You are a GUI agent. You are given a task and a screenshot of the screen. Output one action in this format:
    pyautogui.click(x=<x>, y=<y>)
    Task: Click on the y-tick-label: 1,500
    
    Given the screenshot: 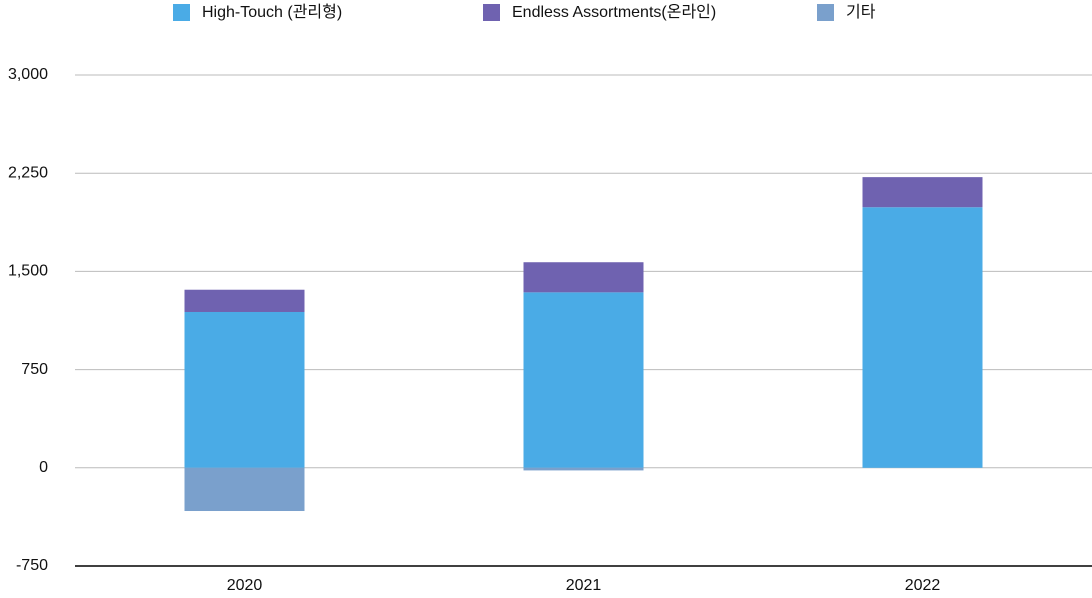 What is the action you would take?
    pyautogui.click(x=28, y=271)
    